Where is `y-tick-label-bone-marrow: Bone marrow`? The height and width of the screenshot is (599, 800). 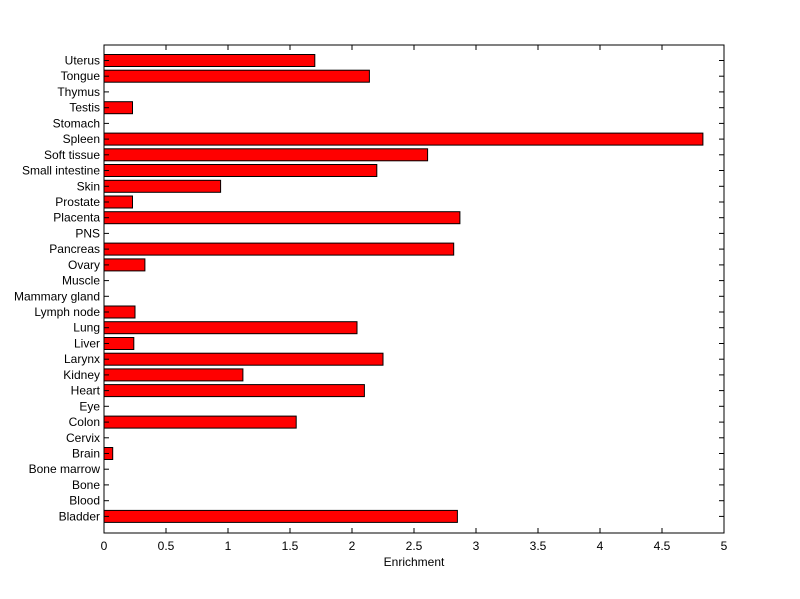
y-tick-label-bone-marrow: Bone marrow is located at coordinates (65, 469).